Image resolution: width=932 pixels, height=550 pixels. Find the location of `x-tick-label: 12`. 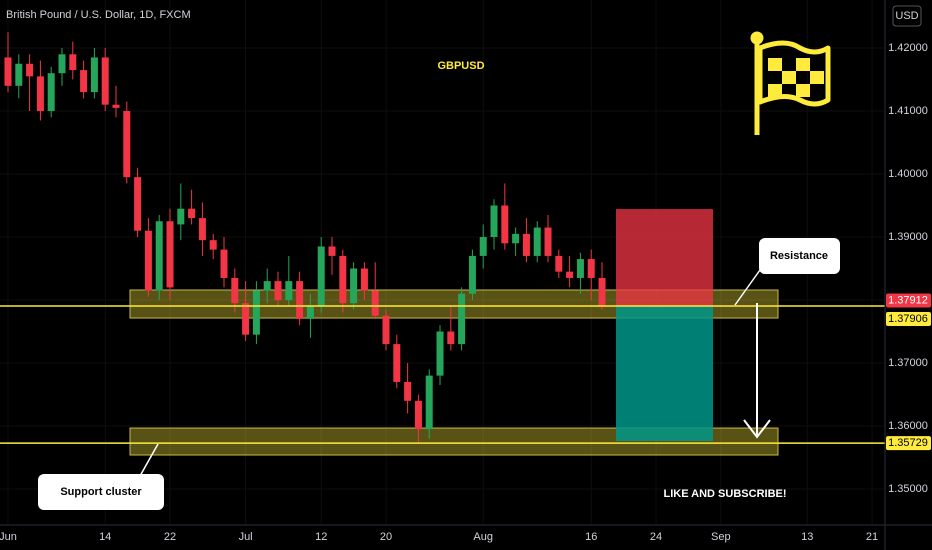

x-tick-label: 12 is located at coordinates (321, 537).